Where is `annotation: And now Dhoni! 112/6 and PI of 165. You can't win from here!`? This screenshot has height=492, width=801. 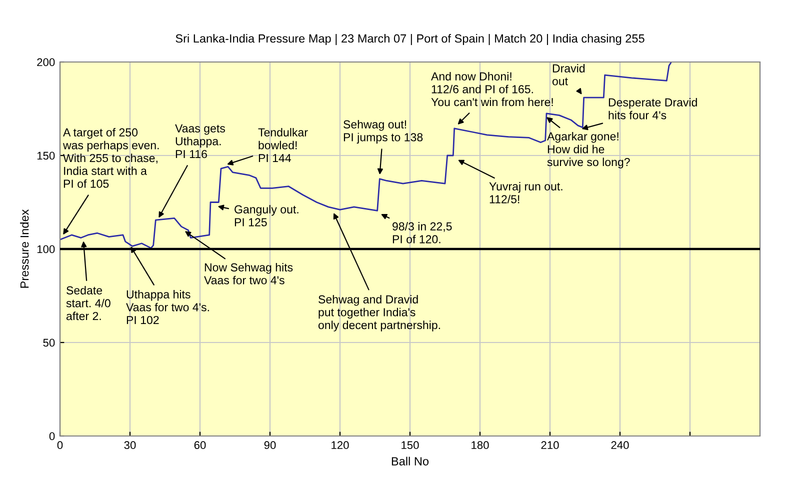
annotation: And now Dhoni! 112/6 and PI of 165. You can't win from here! is located at coordinates (492, 89).